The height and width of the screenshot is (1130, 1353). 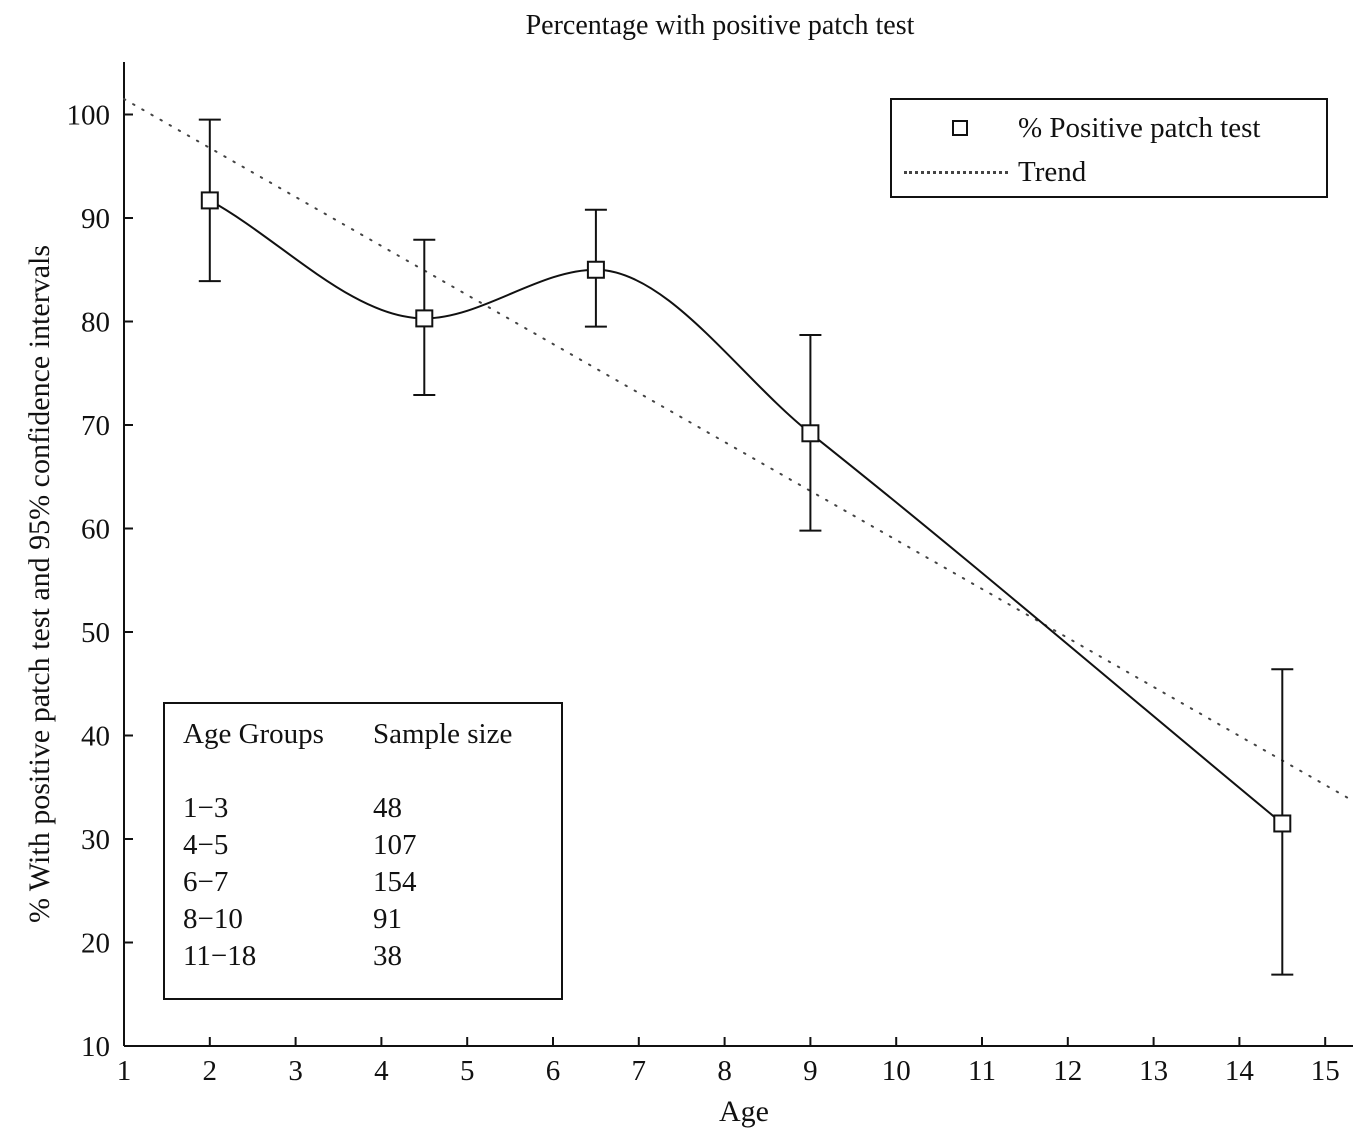 What do you see at coordinates (720, 25) in the screenshot?
I see `chart-title: Percentage with positive patch test` at bounding box center [720, 25].